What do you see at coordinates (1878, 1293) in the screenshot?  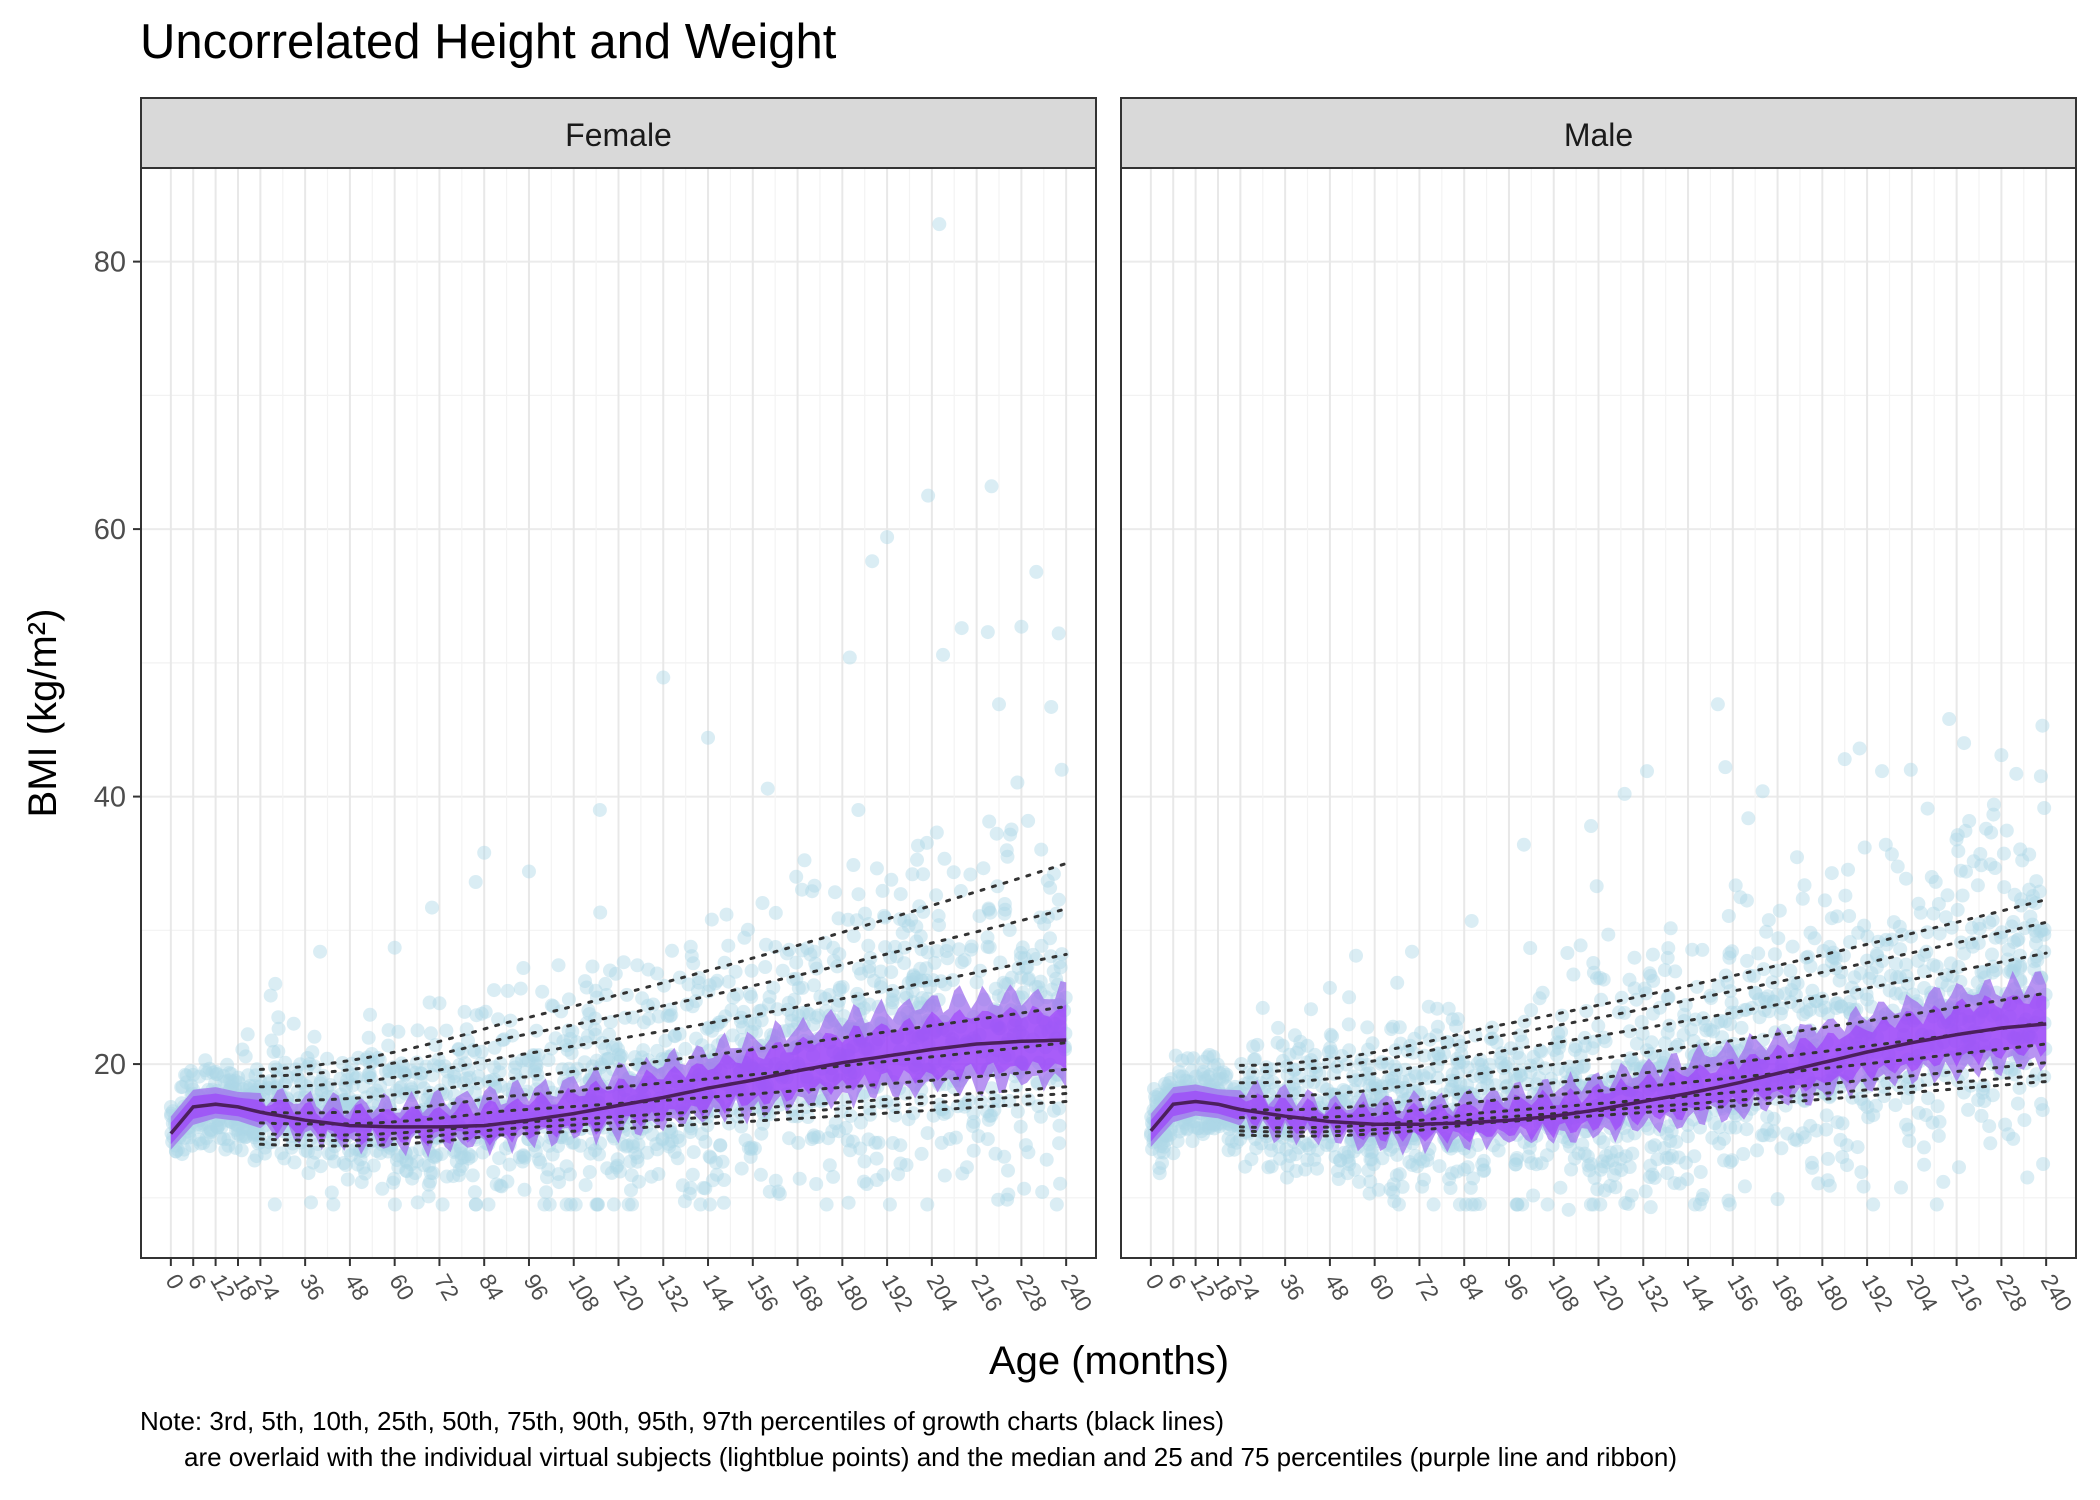 I see `x-tick-label: 192` at bounding box center [1878, 1293].